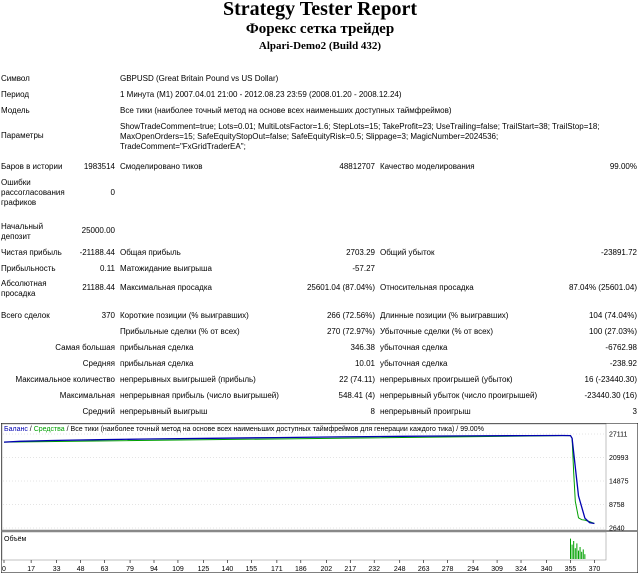  I want to click on model-label: Модель, so click(15, 110).